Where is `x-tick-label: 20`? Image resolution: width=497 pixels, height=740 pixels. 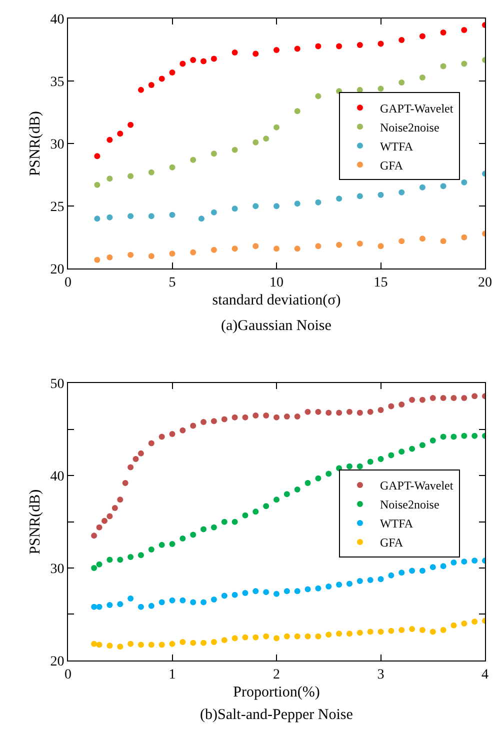 x-tick-label: 20 is located at coordinates (485, 282).